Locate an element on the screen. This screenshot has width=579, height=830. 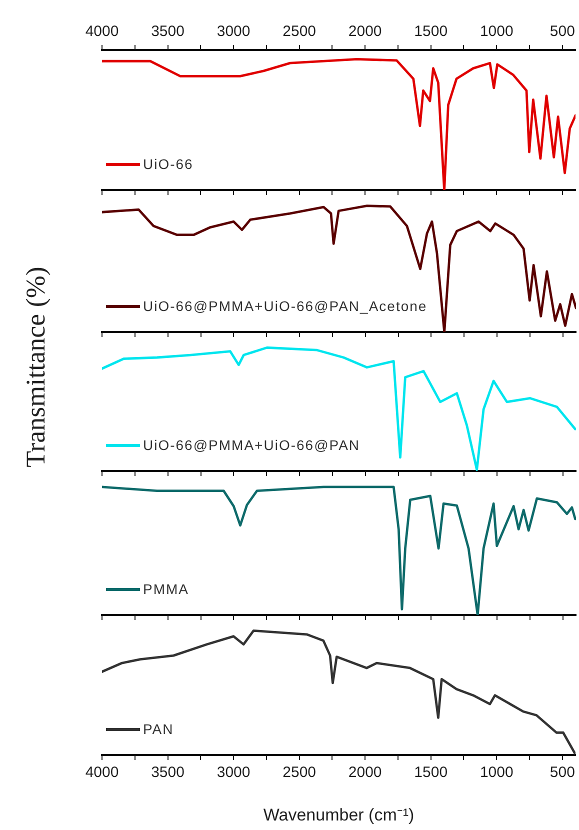
legend-label: UiO-66@PMMA+UiO-66@PAN_Acetone is located at coordinates (285, 306).